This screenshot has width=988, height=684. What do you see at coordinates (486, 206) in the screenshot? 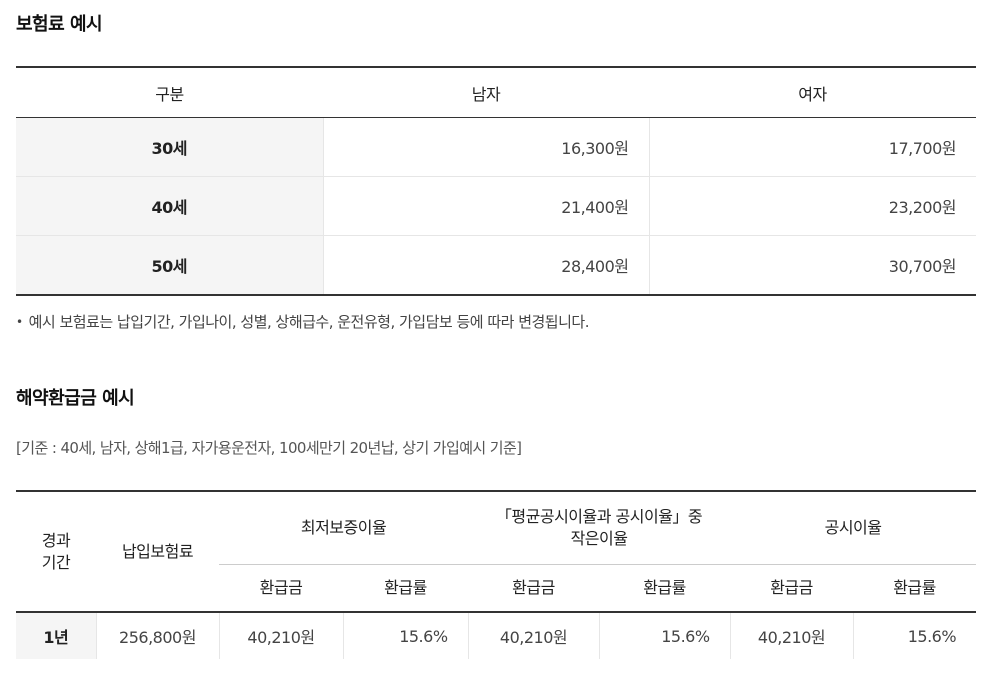
I see `male-premium-cell: 21,400원` at bounding box center [486, 206].